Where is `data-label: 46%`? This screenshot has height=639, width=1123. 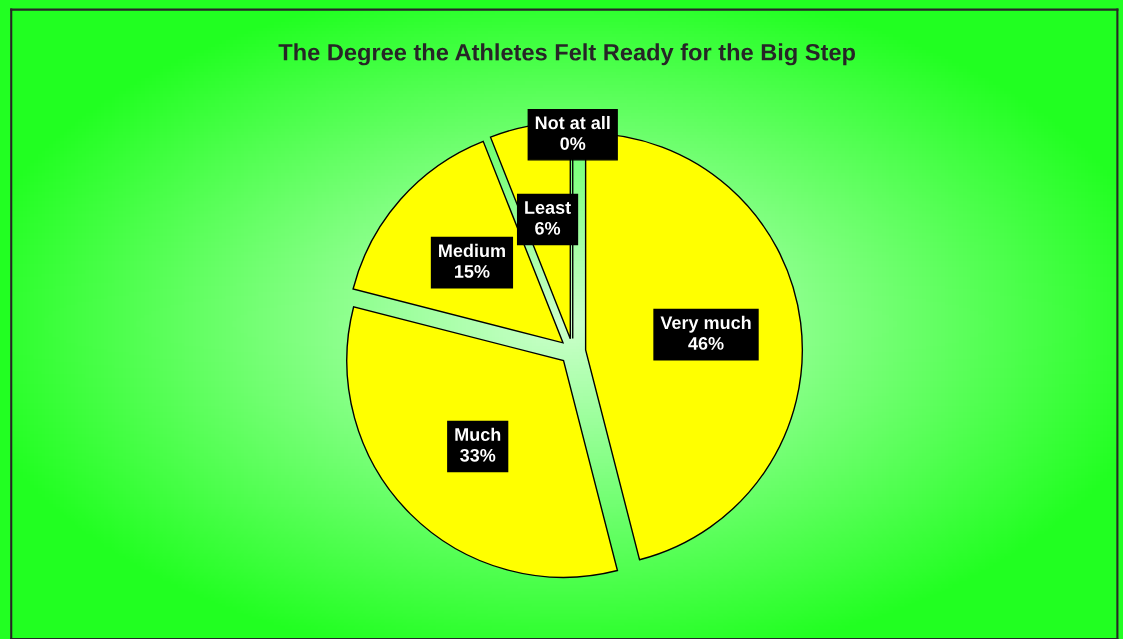 data-label: 46% is located at coordinates (706, 343).